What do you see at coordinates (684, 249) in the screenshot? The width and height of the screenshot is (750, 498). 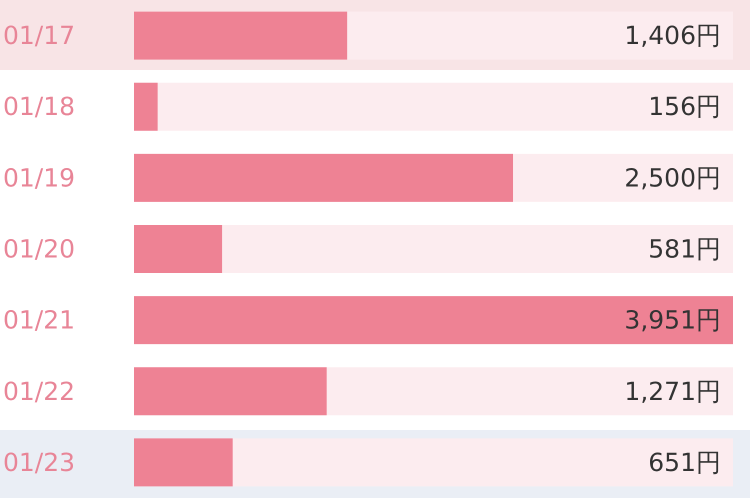 I see `data-label: 581円` at bounding box center [684, 249].